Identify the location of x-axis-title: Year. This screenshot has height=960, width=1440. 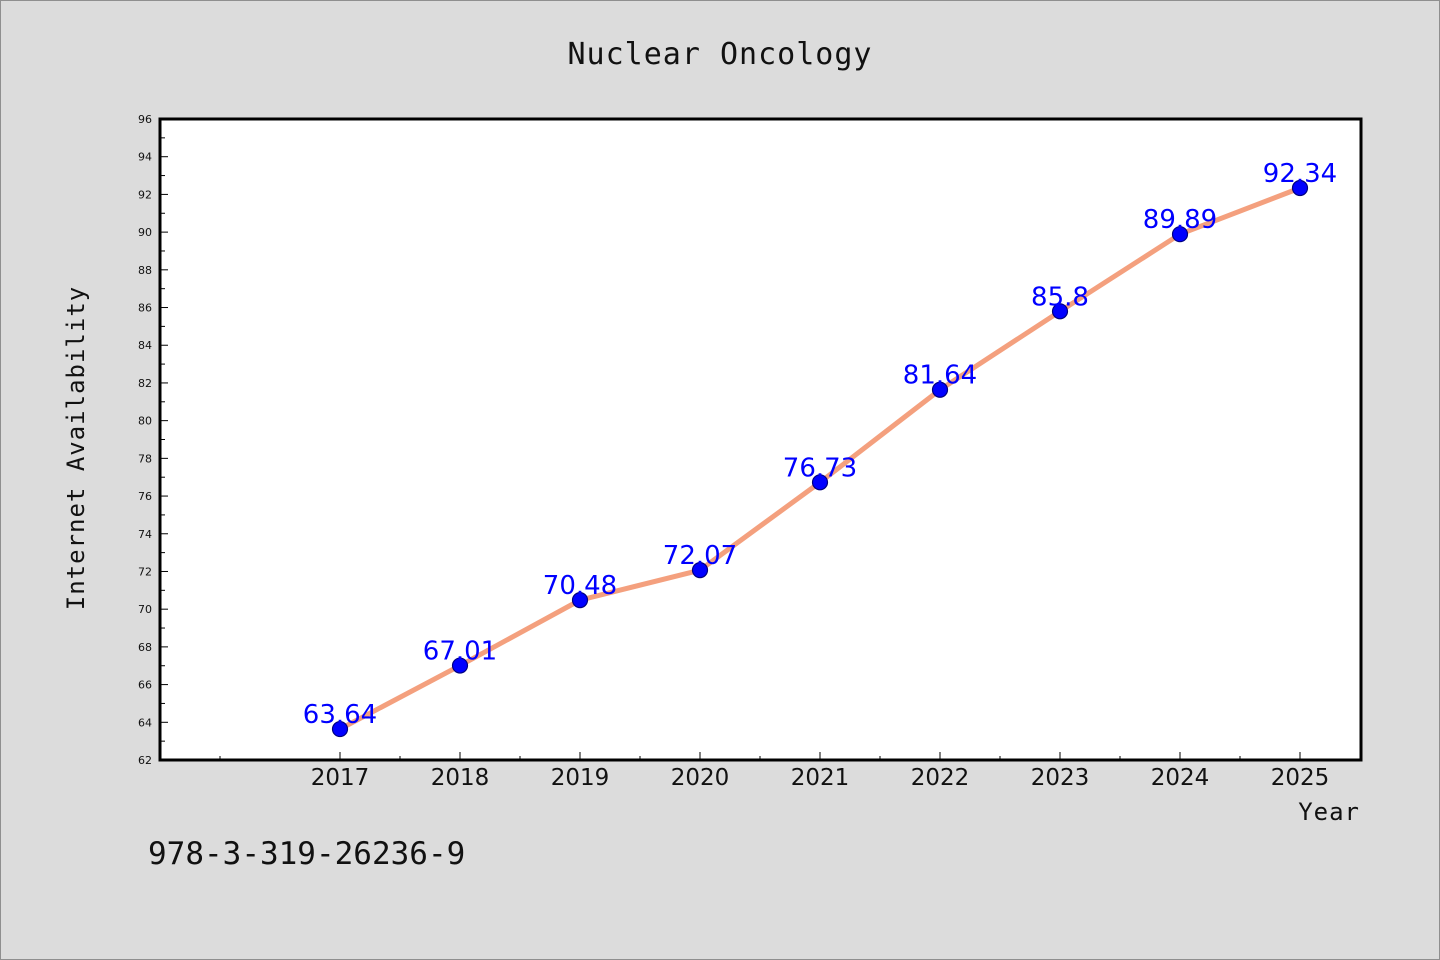
(1329, 812).